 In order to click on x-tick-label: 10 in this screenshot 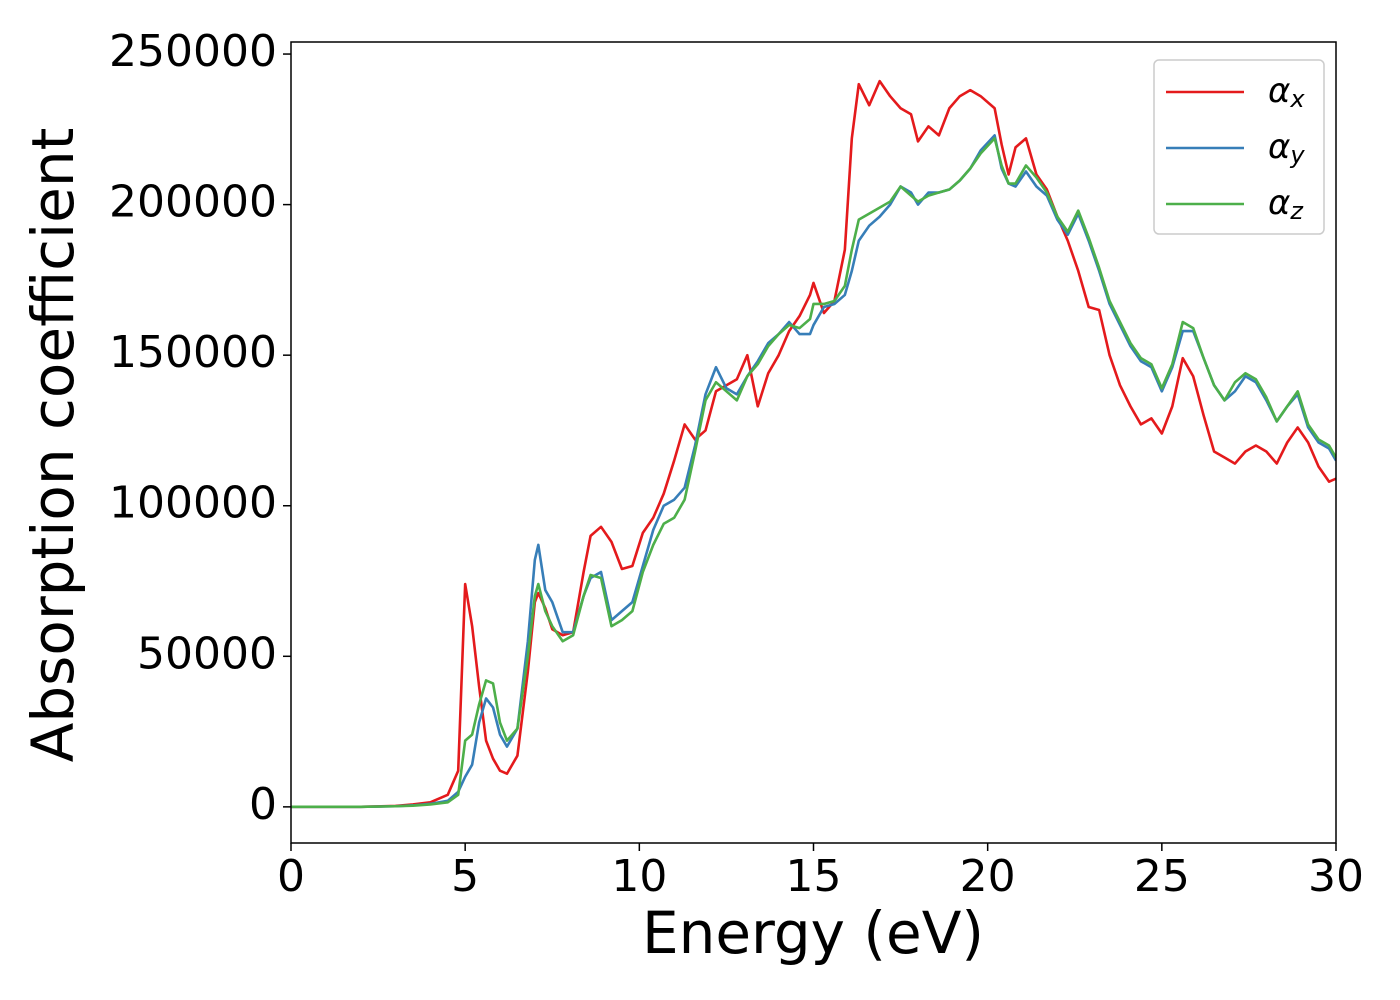, I will do `click(639, 876)`.